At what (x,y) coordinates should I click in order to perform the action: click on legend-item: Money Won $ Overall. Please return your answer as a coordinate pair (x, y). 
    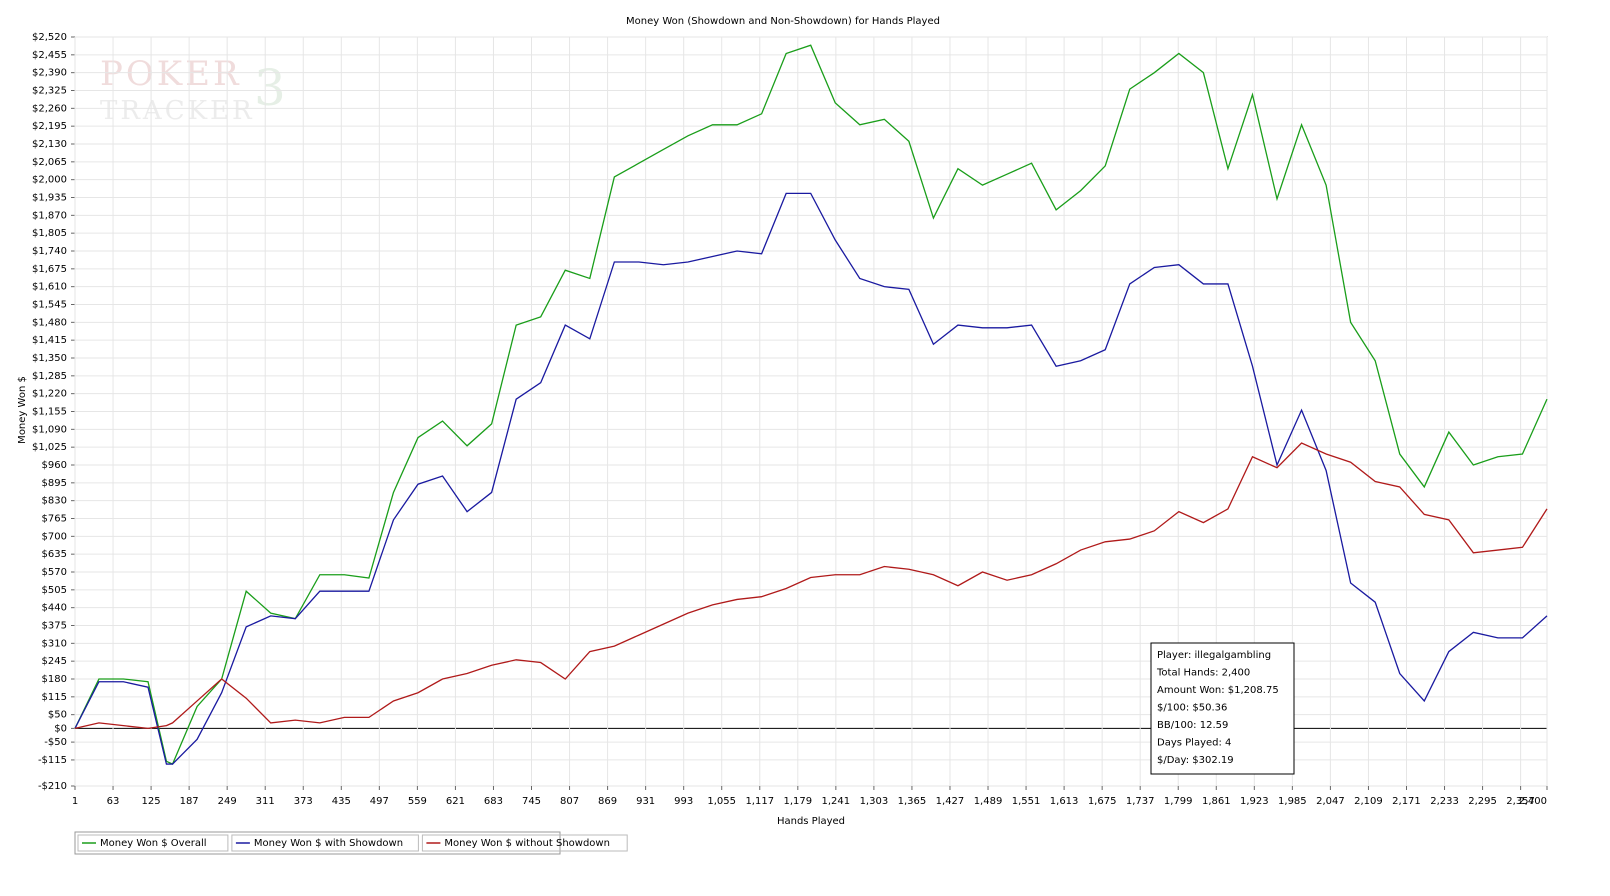
    Looking at the image, I should click on (153, 843).